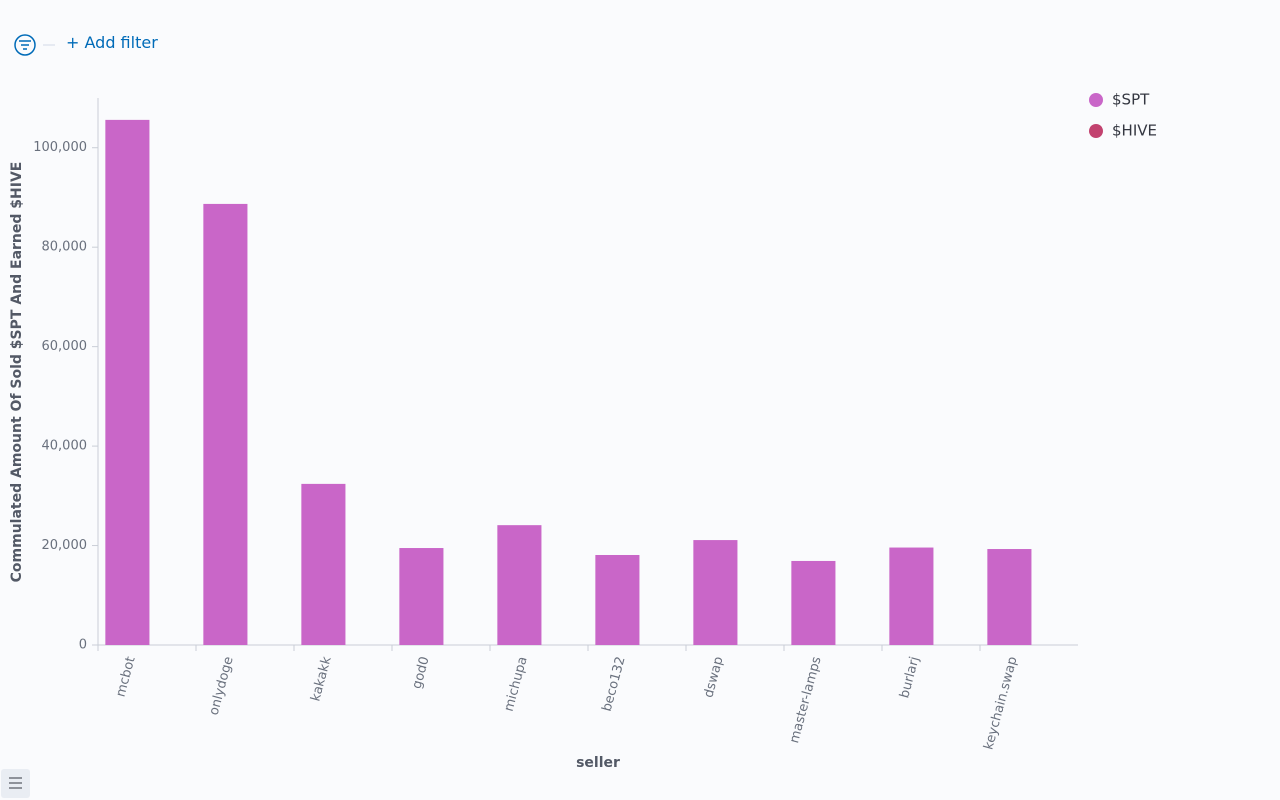 Image resolution: width=1280 pixels, height=800 pixels. What do you see at coordinates (806, 700) in the screenshot?
I see `x-tick-label: master-lamps` at bounding box center [806, 700].